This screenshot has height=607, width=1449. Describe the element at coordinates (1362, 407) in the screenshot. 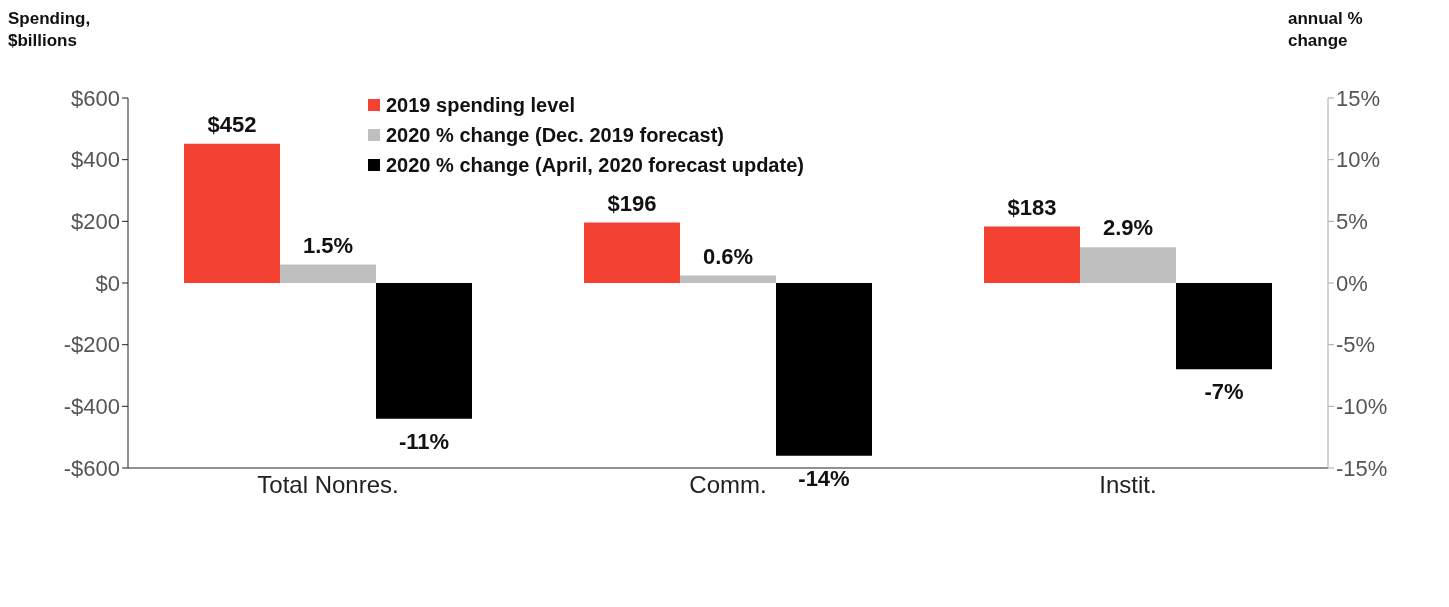

I see `y2-tick-label: -10%` at that location.